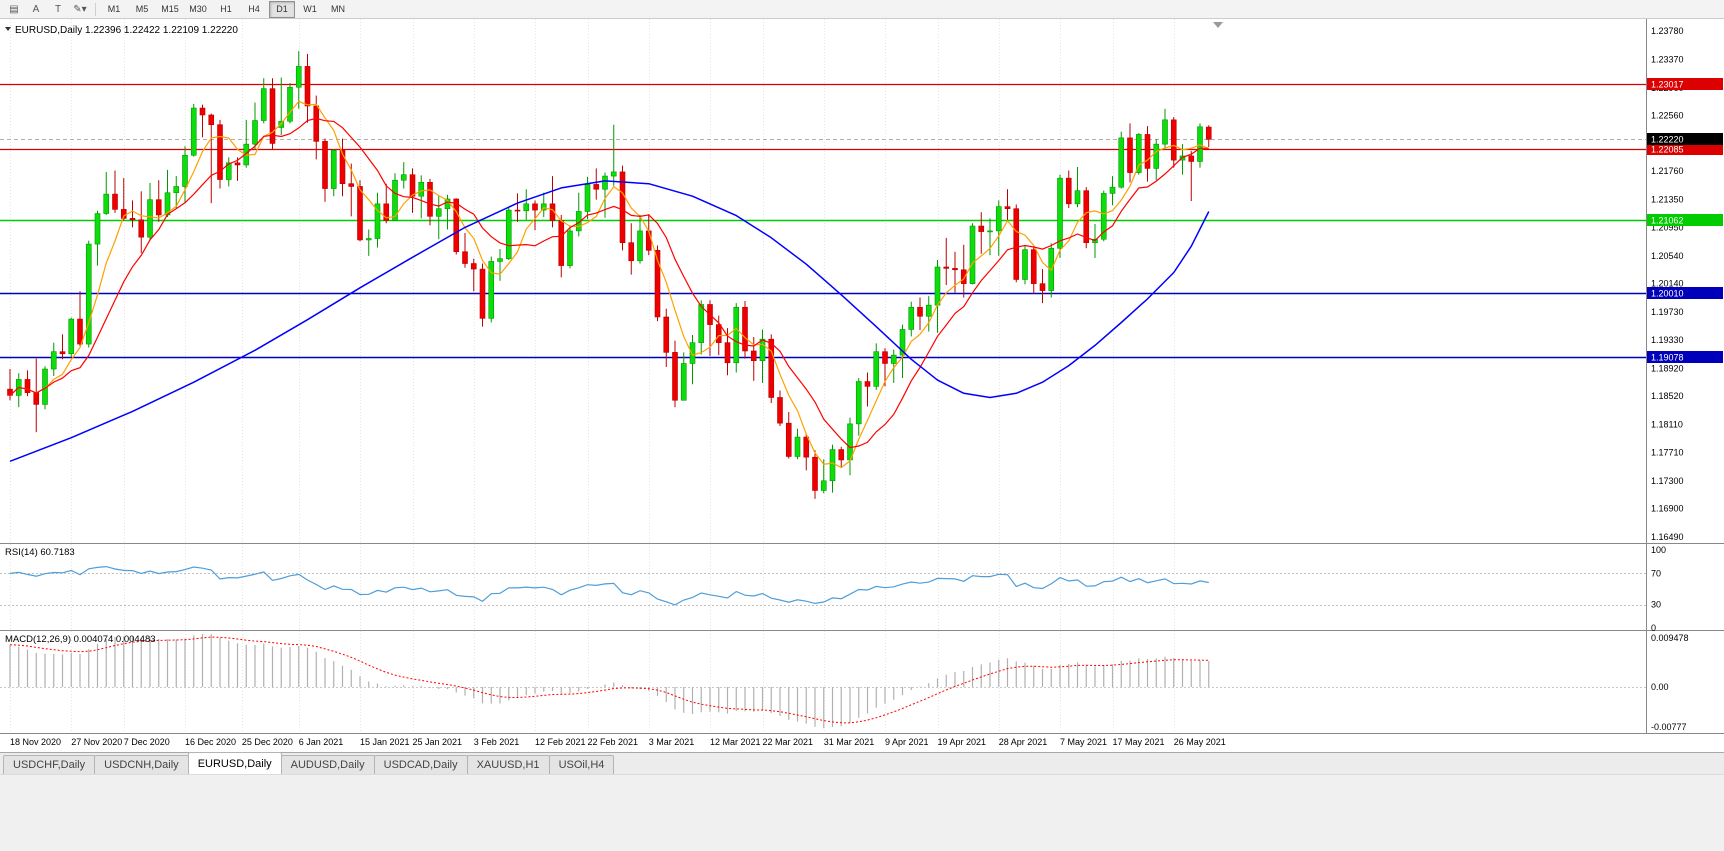 Image resolution: width=1724 pixels, height=851 pixels. I want to click on svg-text: 1.23017, so click(1667, 85).